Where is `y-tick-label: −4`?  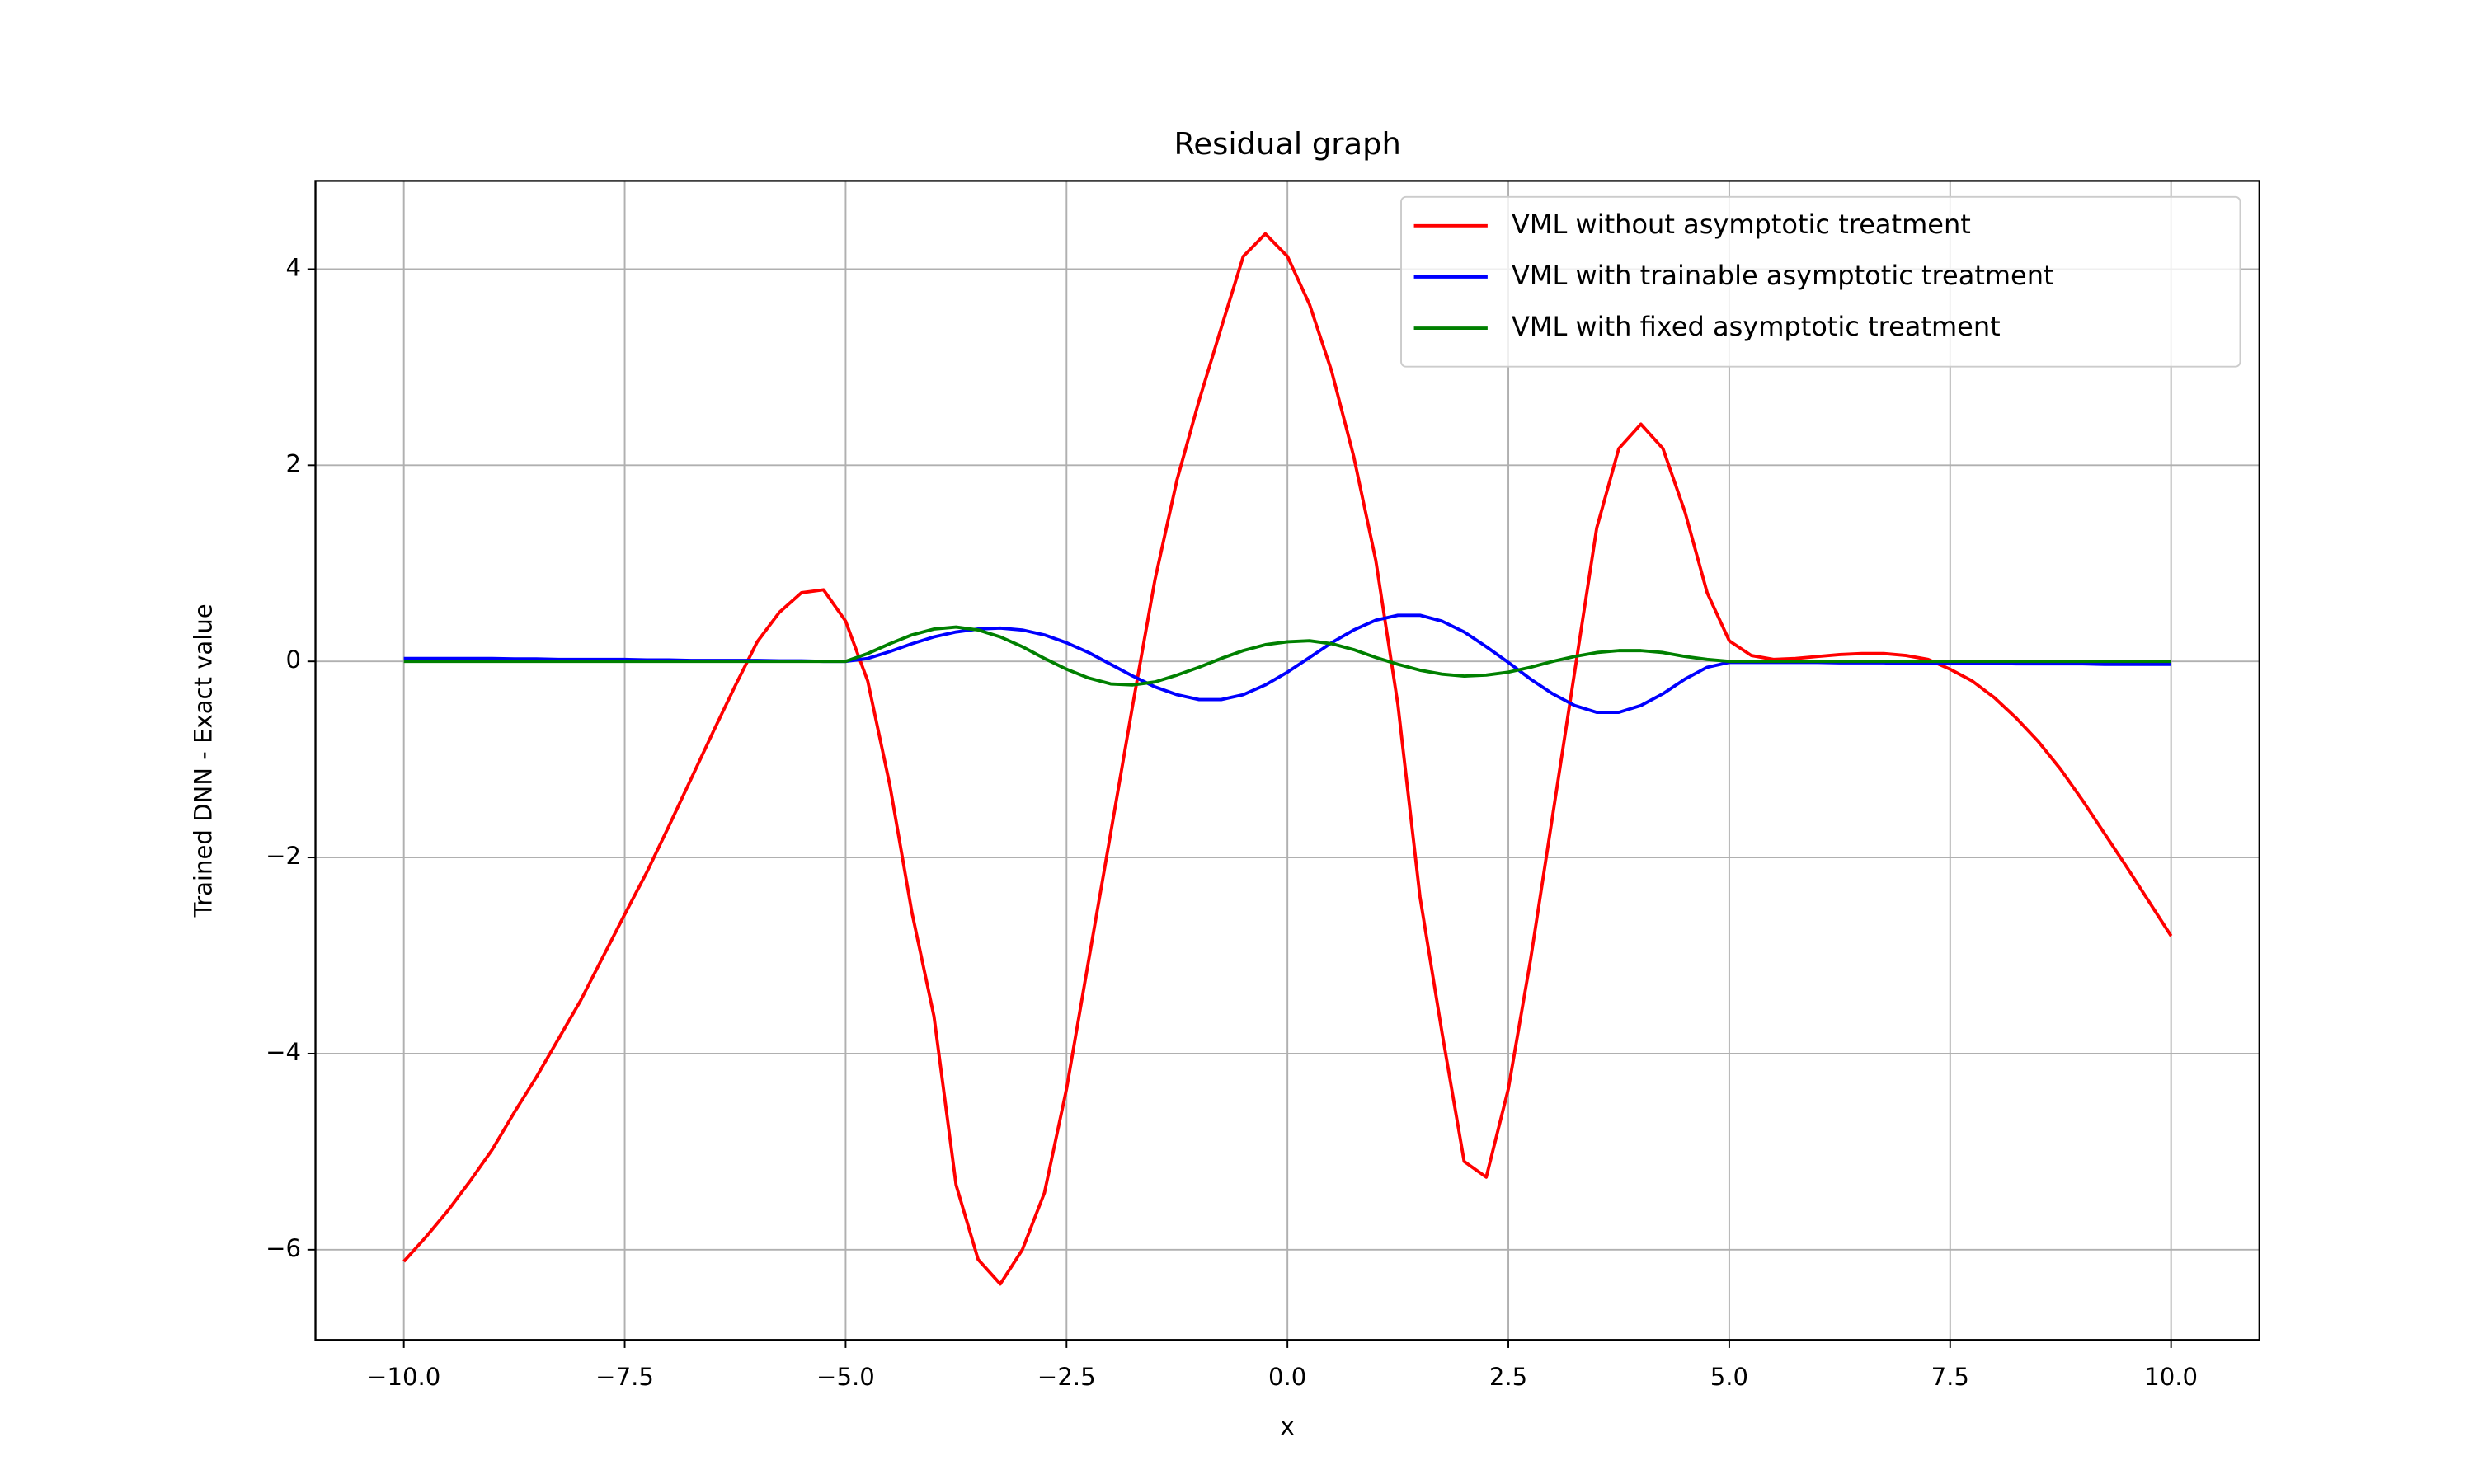 y-tick-label: −4 is located at coordinates (283, 1052).